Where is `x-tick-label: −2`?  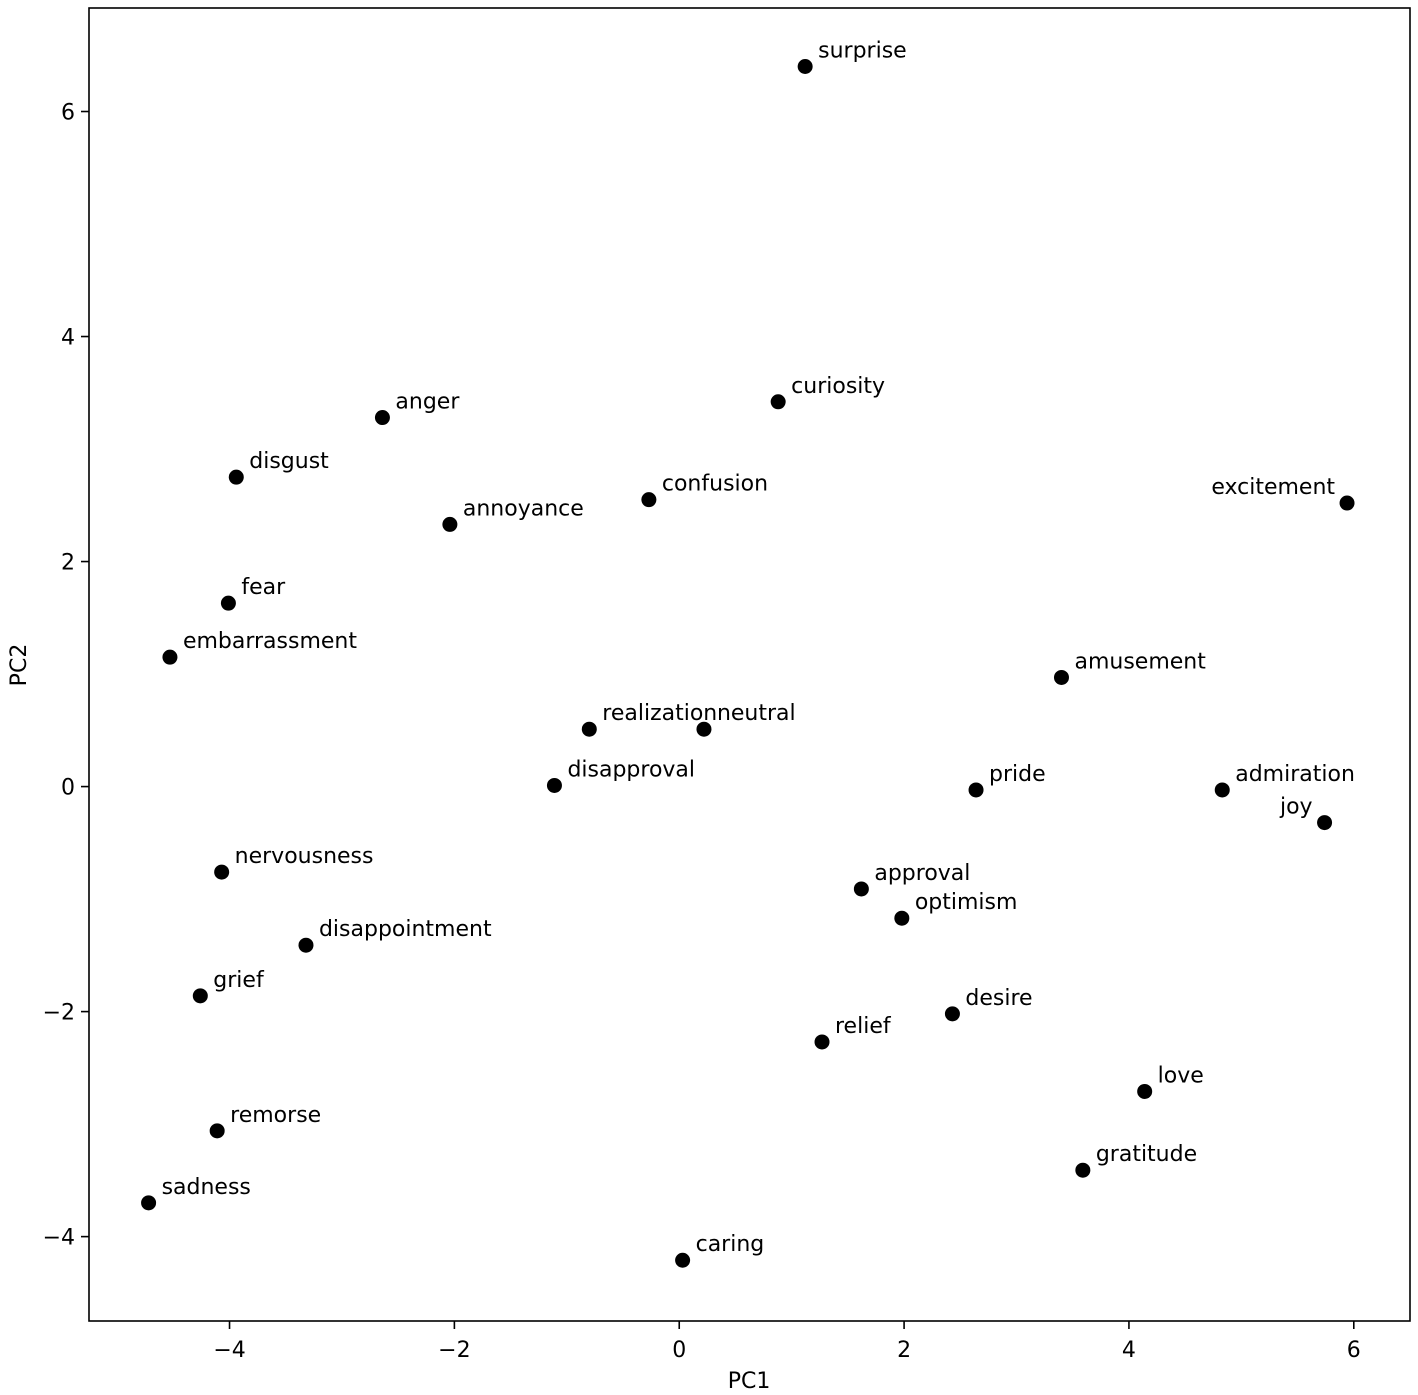 x-tick-label: −2 is located at coordinates (454, 1350).